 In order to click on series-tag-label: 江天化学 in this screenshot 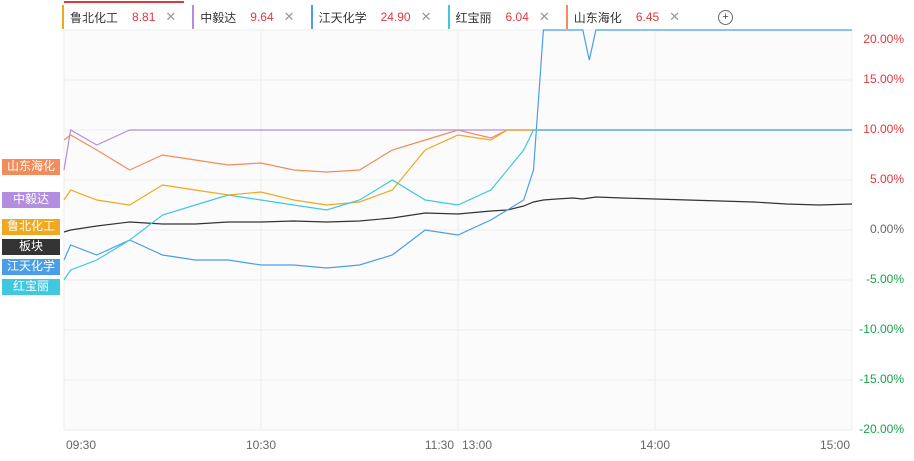, I will do `click(31, 265)`.